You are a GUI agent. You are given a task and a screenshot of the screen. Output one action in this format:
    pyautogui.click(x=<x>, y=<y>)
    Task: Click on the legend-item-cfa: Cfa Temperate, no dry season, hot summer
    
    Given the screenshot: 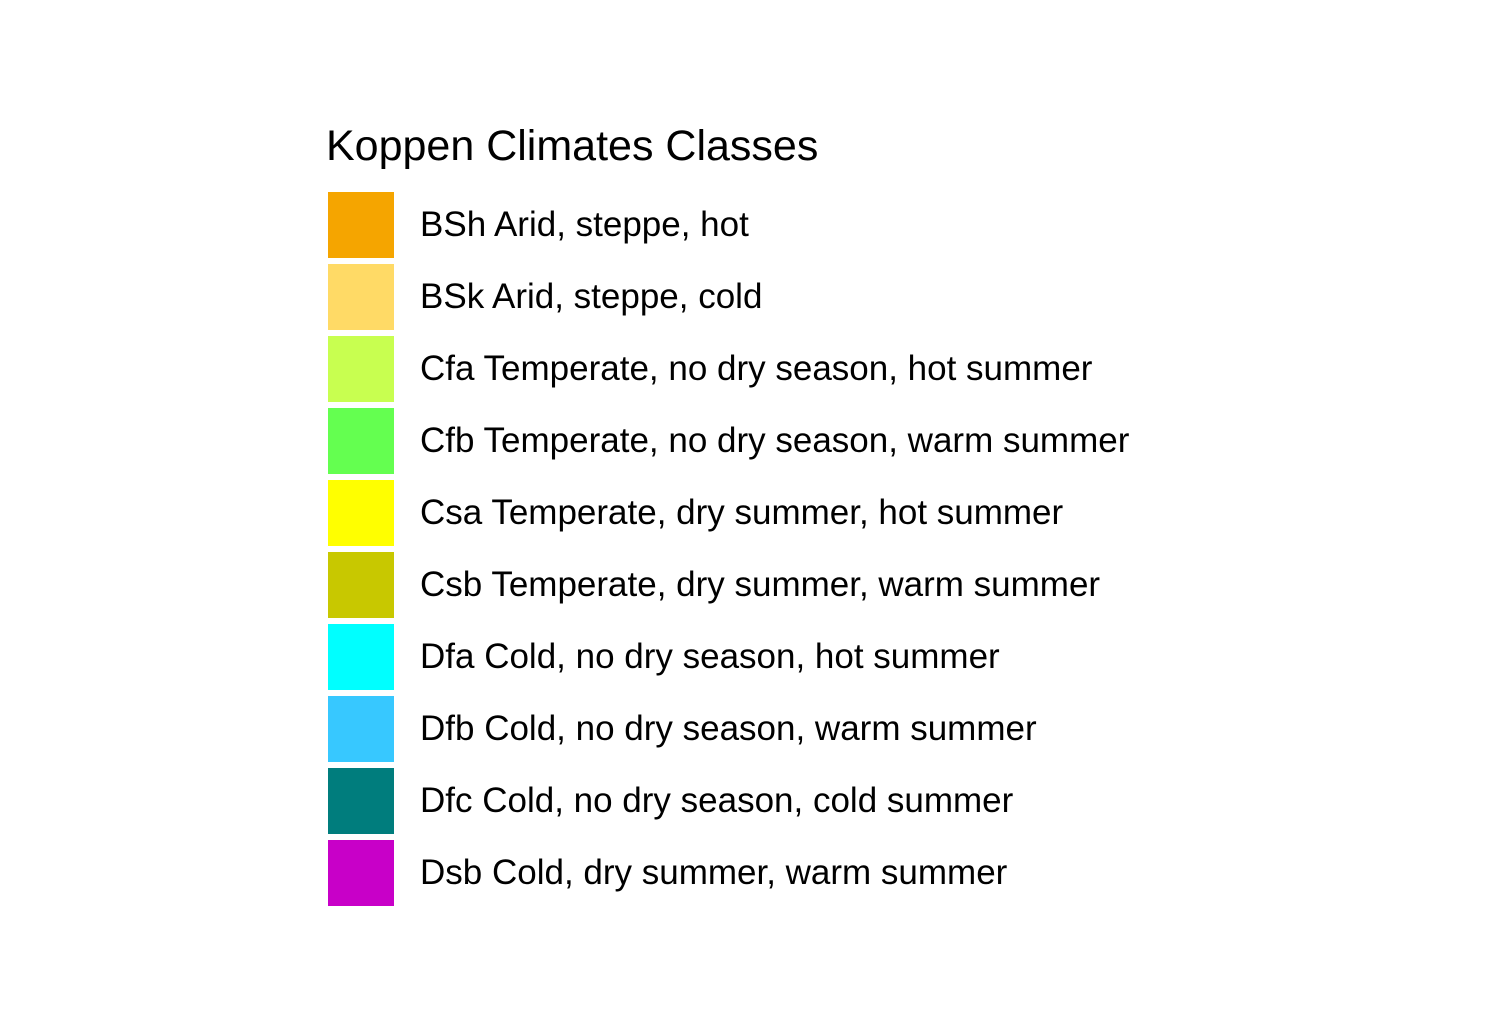 What is the action you would take?
    pyautogui.click(x=778, y=369)
    